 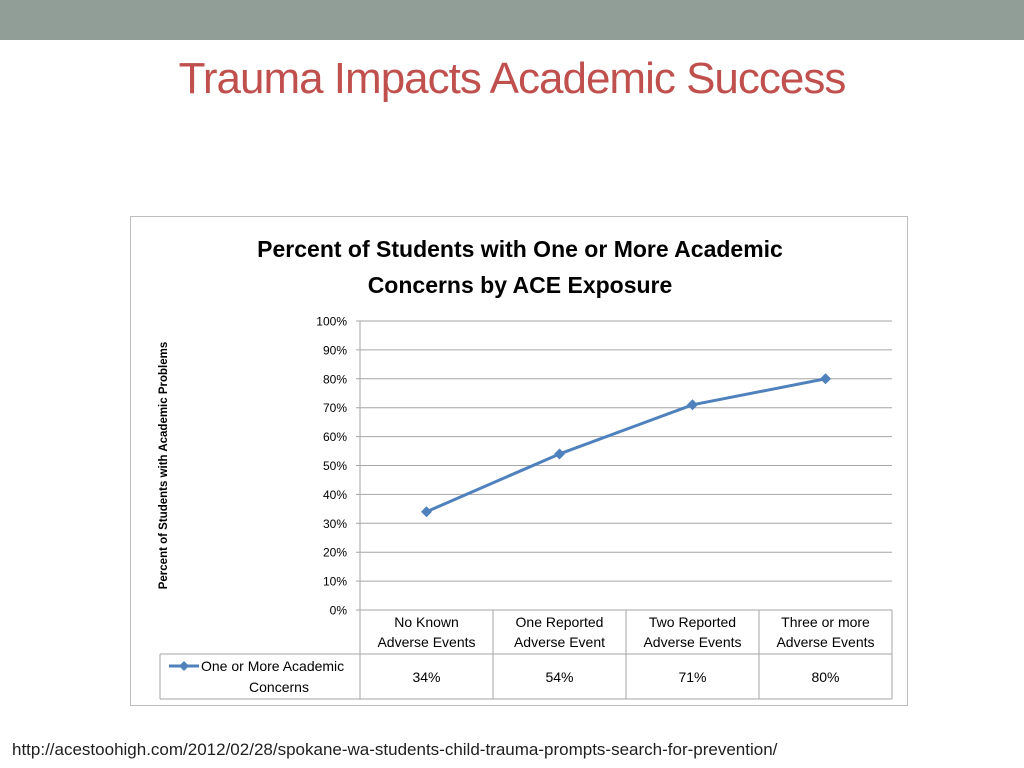 What do you see at coordinates (560, 622) in the screenshot?
I see `x-category-label: One Reported` at bounding box center [560, 622].